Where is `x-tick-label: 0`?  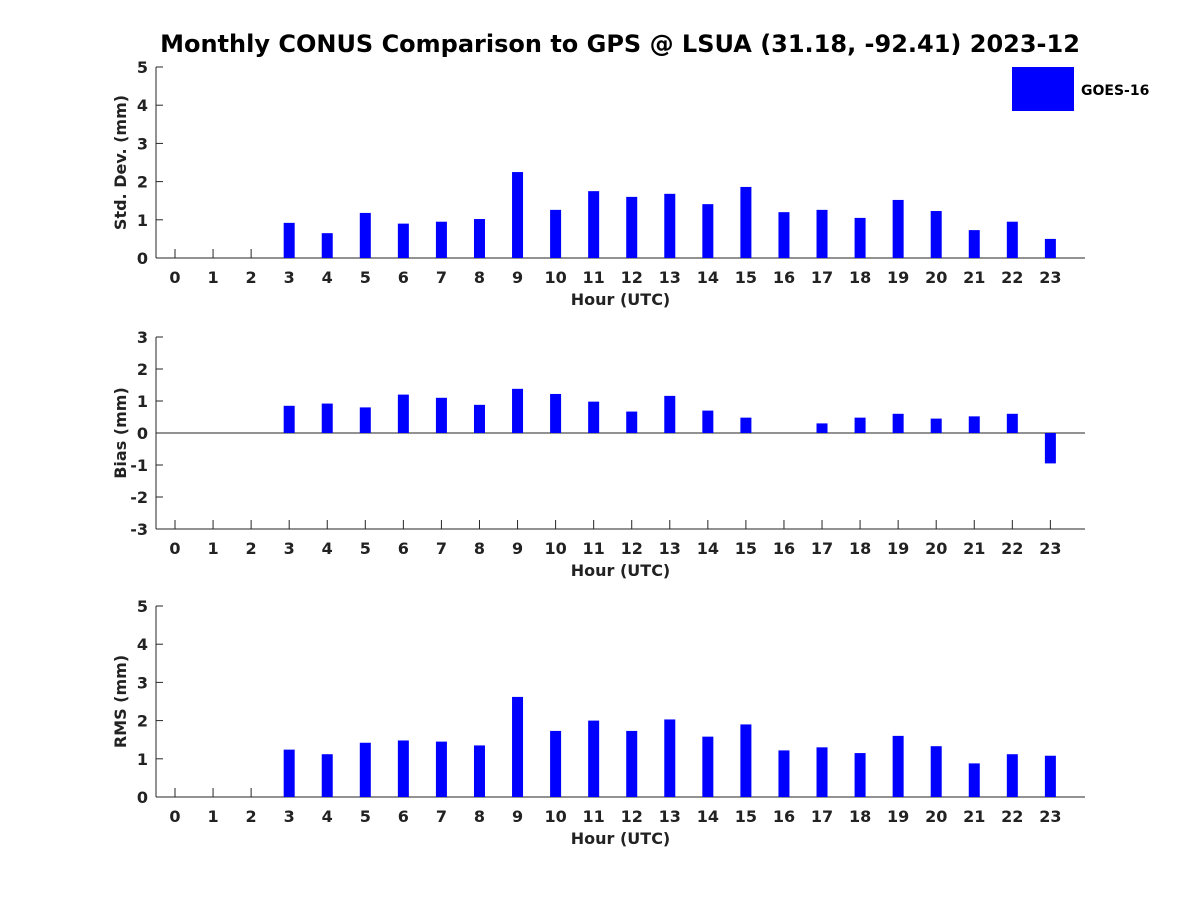
x-tick-label: 0 is located at coordinates (174, 548).